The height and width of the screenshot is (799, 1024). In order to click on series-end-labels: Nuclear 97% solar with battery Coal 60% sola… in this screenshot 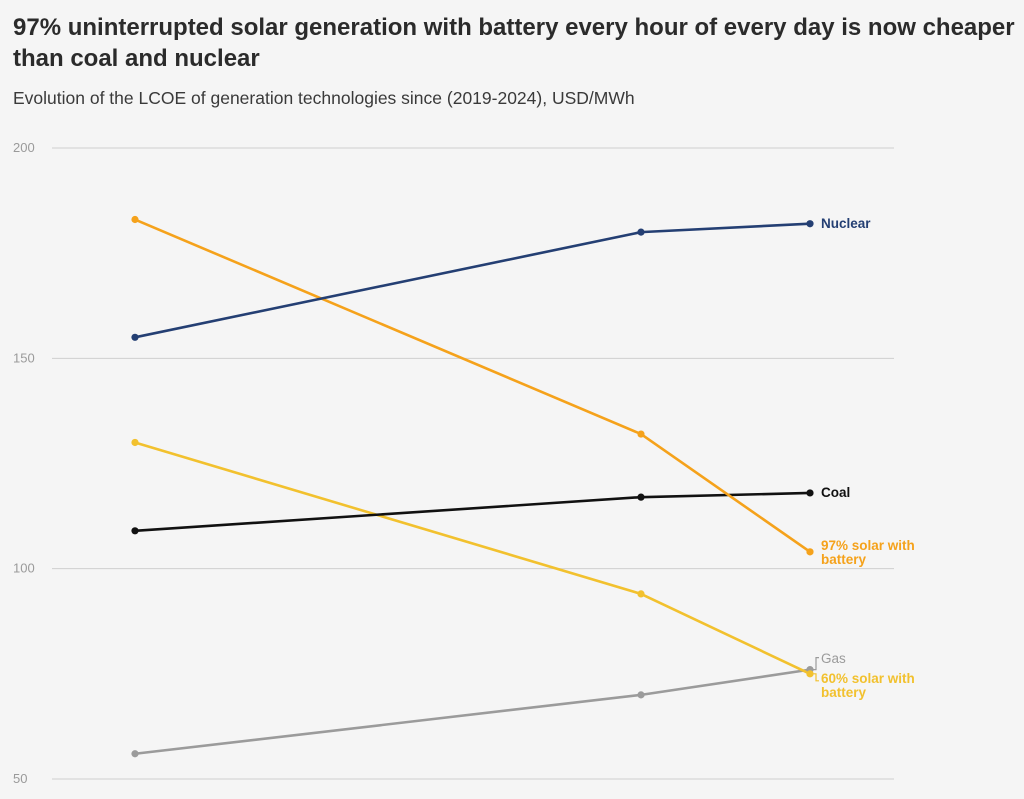, I will do `click(868, 458)`.